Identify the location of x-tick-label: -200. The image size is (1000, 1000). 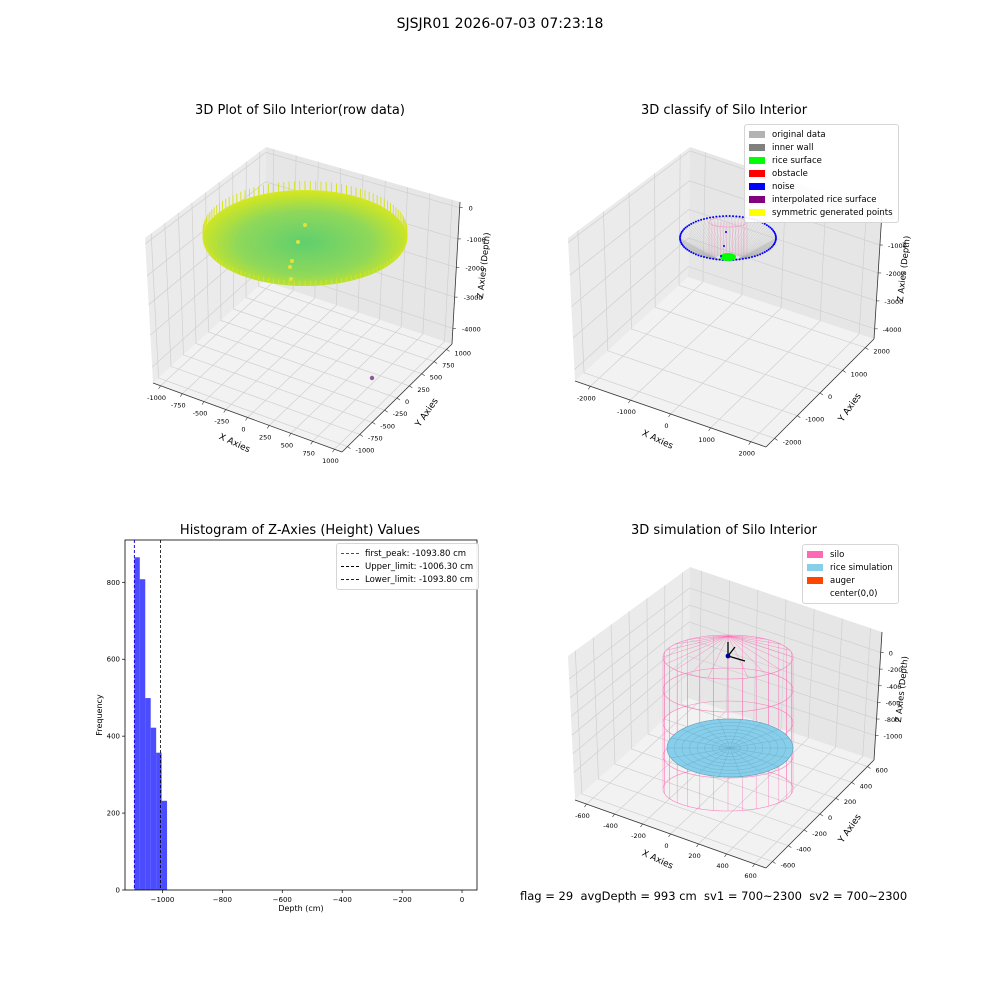
(638, 836).